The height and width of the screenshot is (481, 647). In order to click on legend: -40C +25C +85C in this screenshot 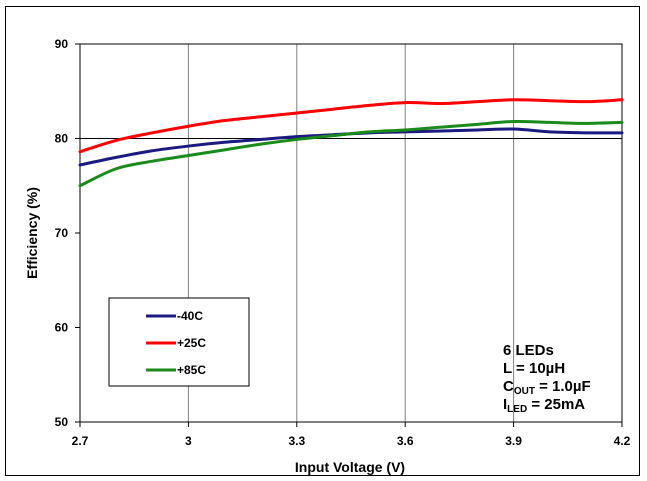, I will do `click(179, 342)`.